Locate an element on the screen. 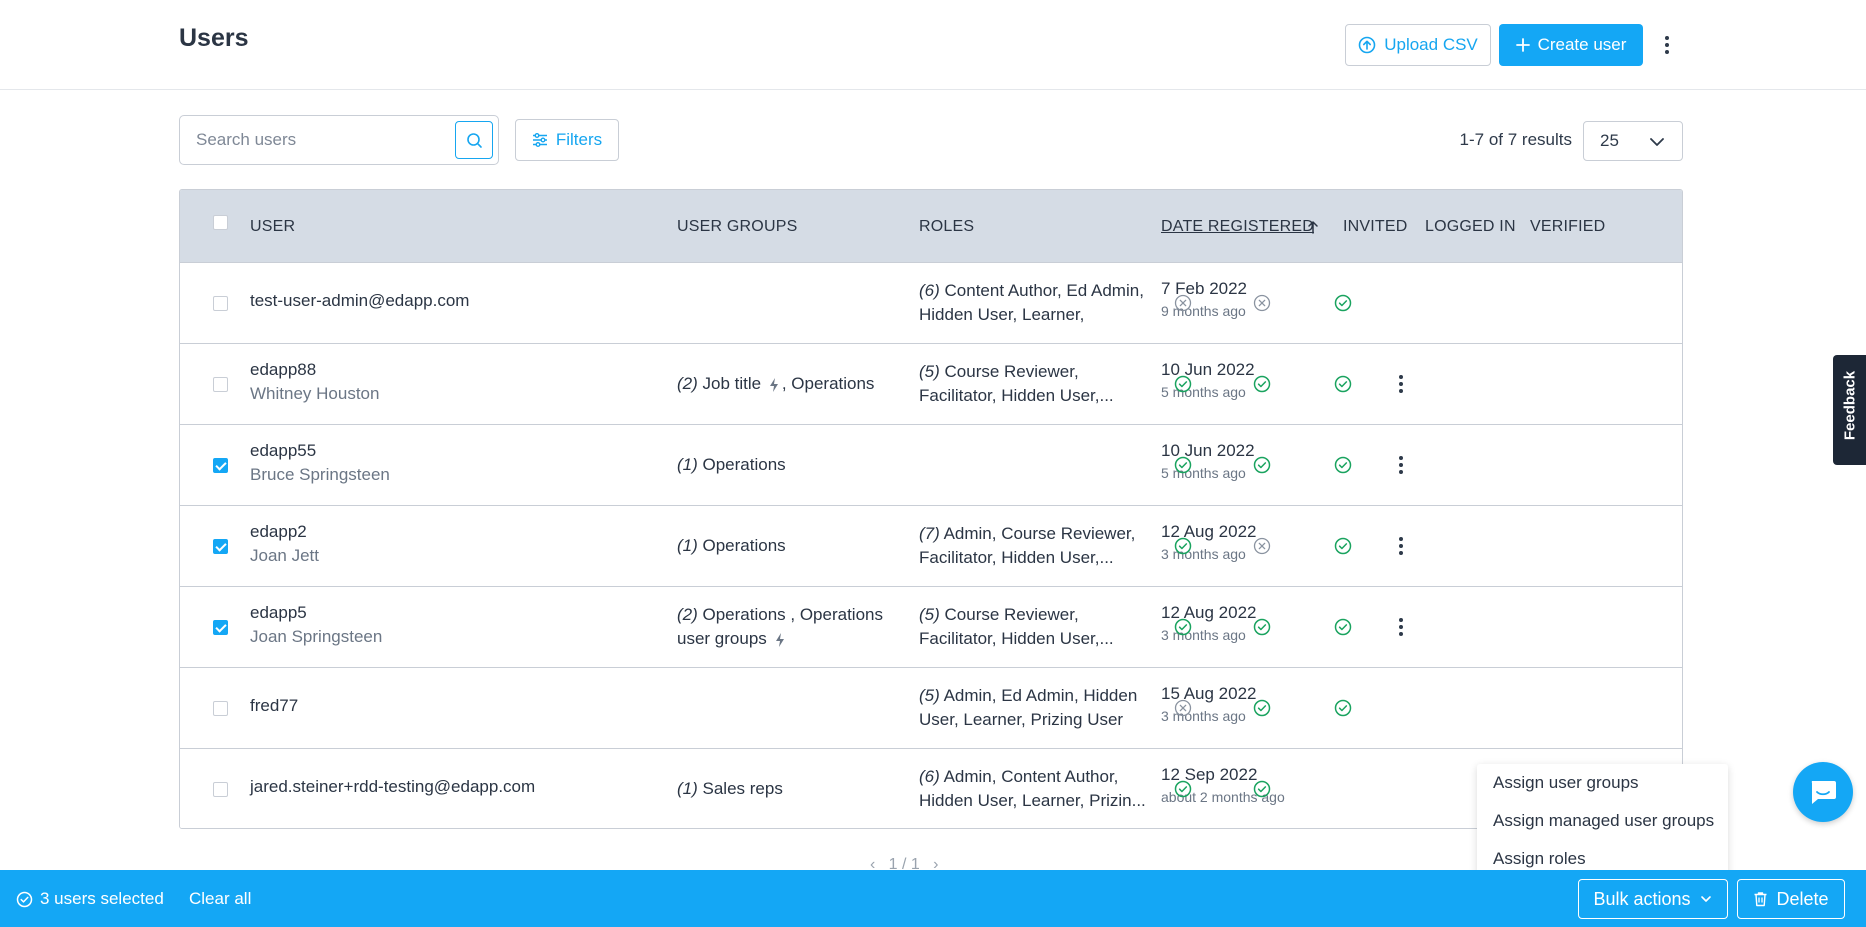 The image size is (1866, 927). roles-count: (5) is located at coordinates (929, 614).